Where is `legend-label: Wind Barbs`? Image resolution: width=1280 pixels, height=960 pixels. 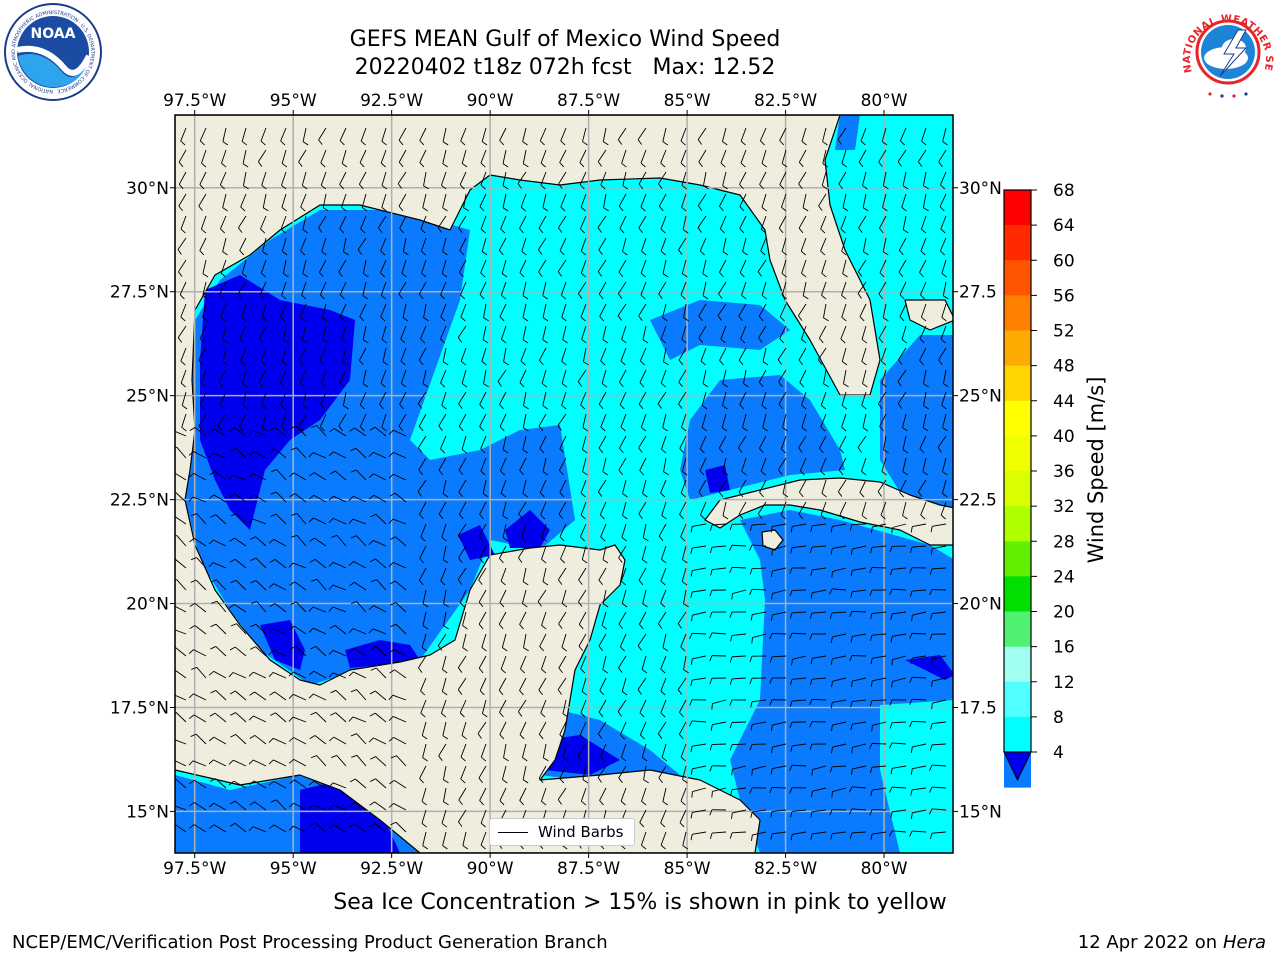
legend-label: Wind Barbs is located at coordinates (581, 832).